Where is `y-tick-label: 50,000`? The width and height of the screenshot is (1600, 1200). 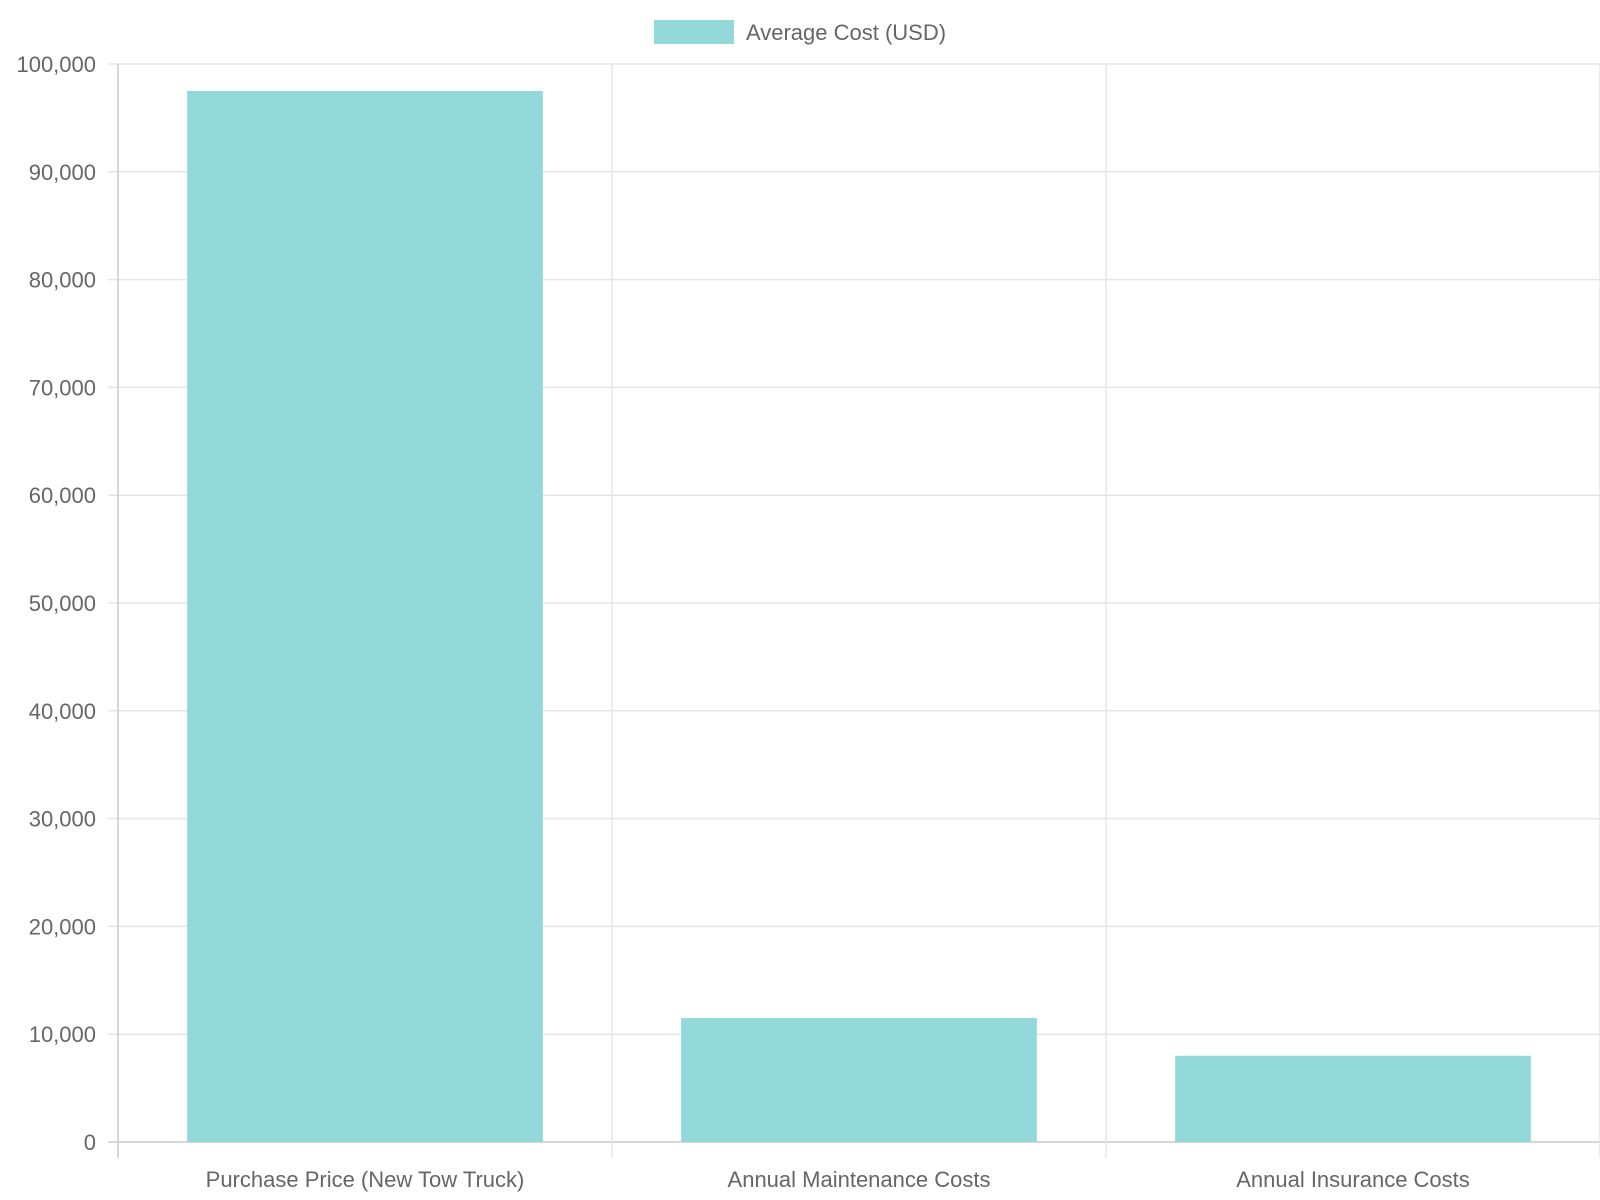
y-tick-label: 50,000 is located at coordinates (62, 603).